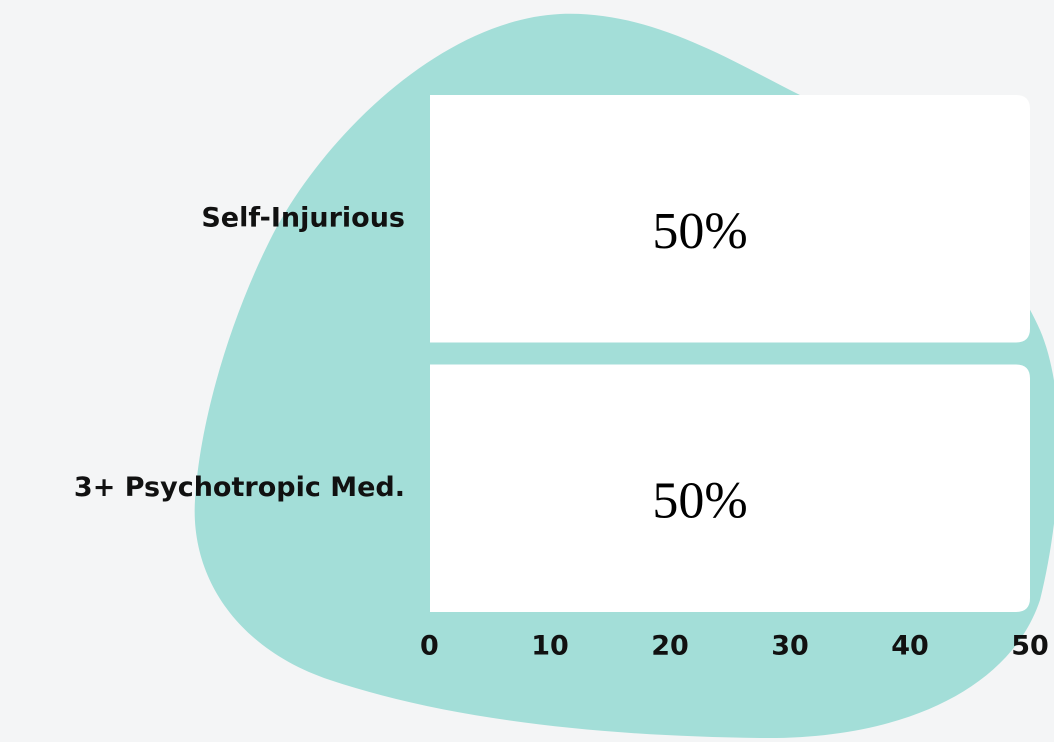 The height and width of the screenshot is (742, 1054). What do you see at coordinates (670, 646) in the screenshot?
I see `x-tick-label: 20` at bounding box center [670, 646].